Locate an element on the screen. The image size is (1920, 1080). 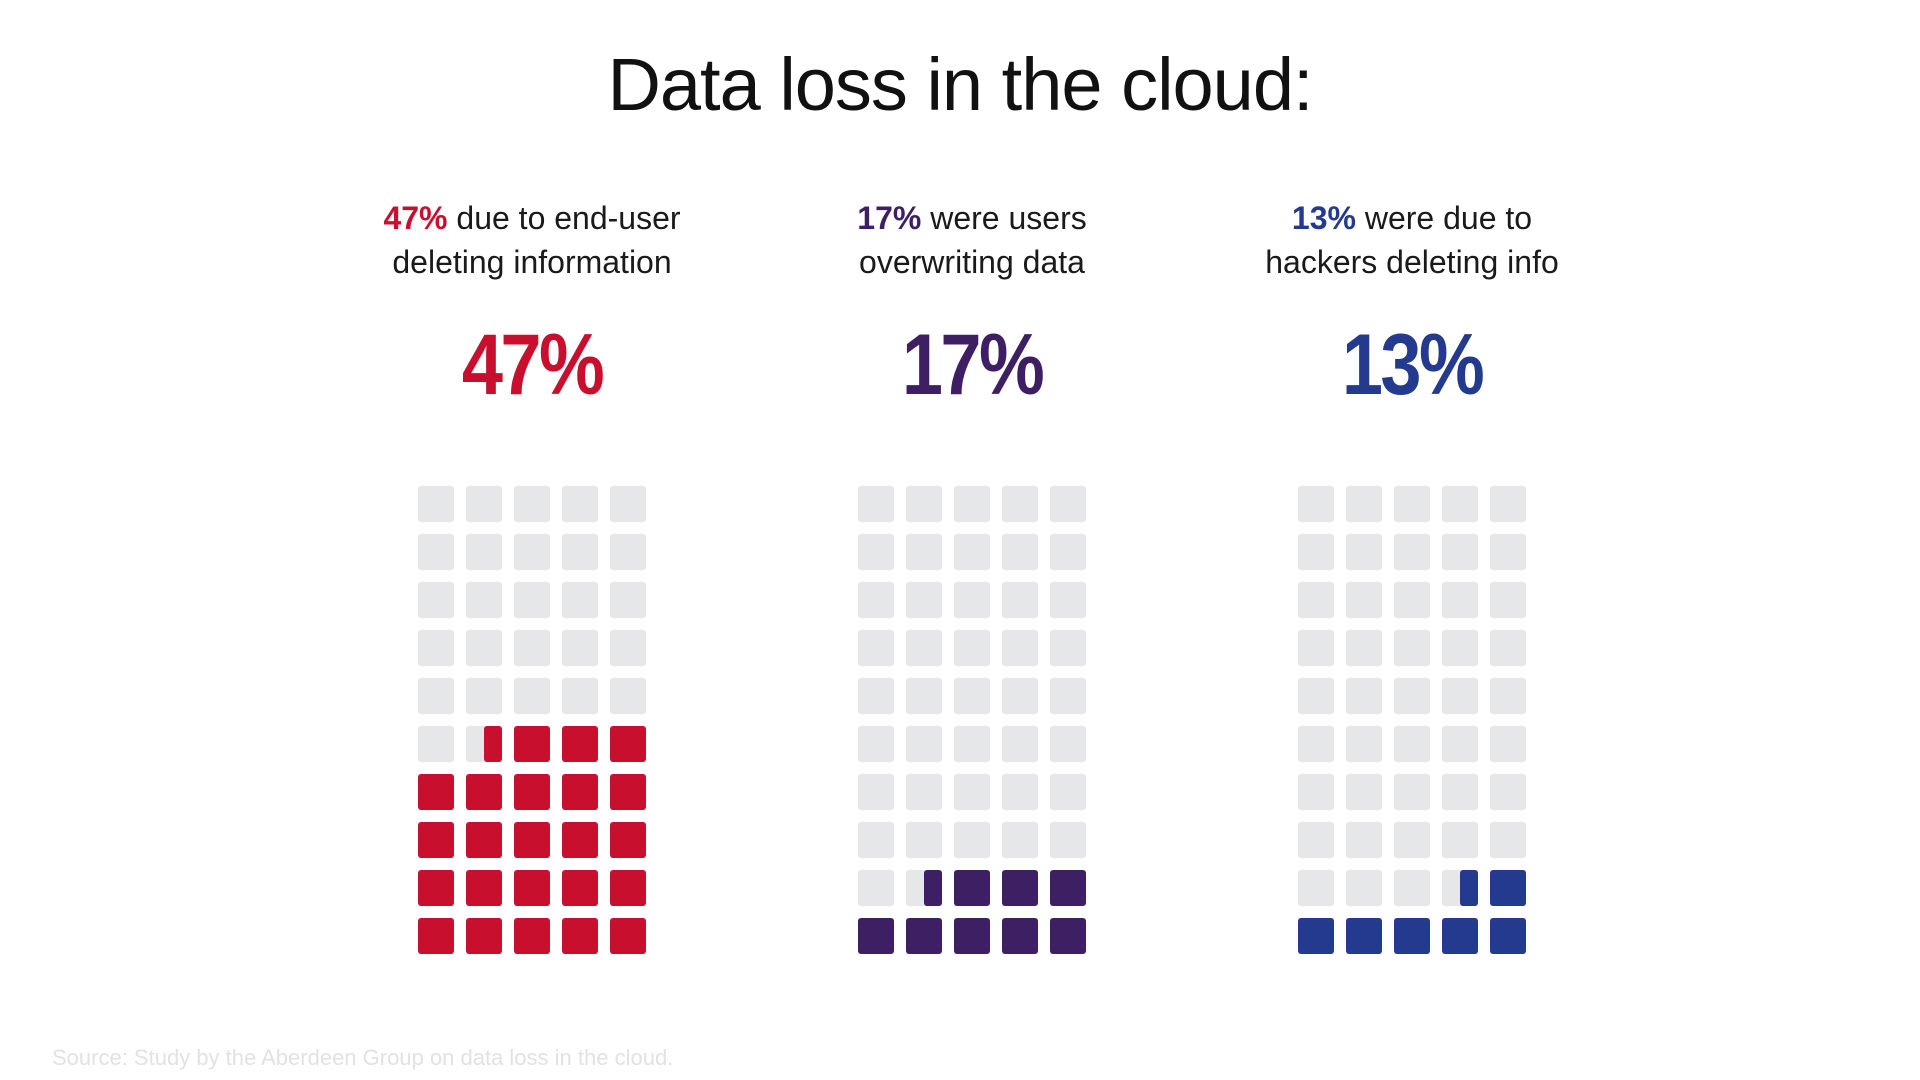
caption: 47% due to end-user deleting information is located at coordinates (532, 240).